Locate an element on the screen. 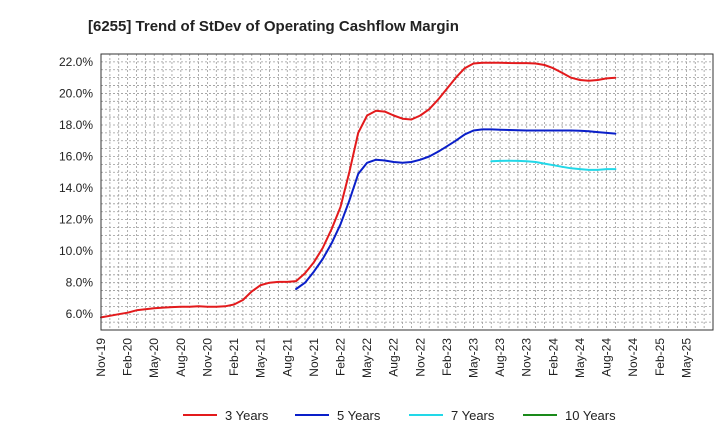 Image resolution: width=720 pixels, height=440 pixels. x-tick-label: Nov-23 is located at coordinates (527, 357).